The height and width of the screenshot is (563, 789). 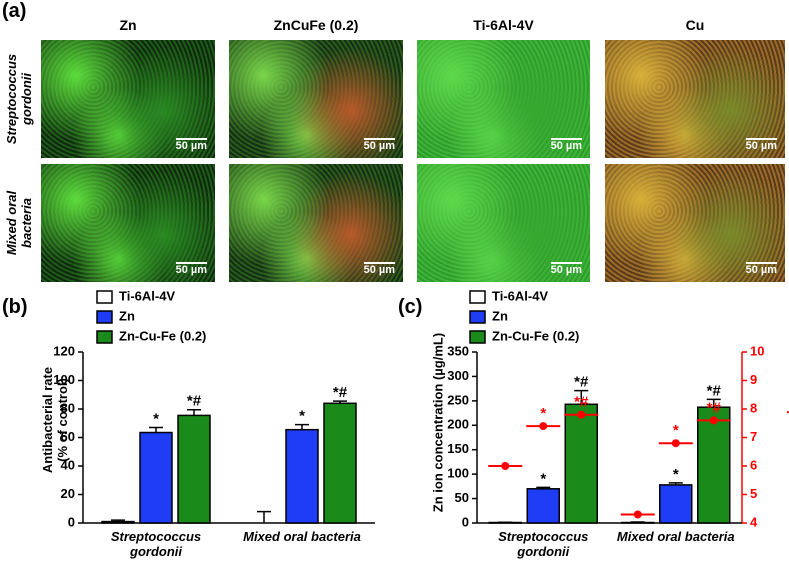 What do you see at coordinates (410, 307) in the screenshot?
I see `panel-label: (c)` at bounding box center [410, 307].